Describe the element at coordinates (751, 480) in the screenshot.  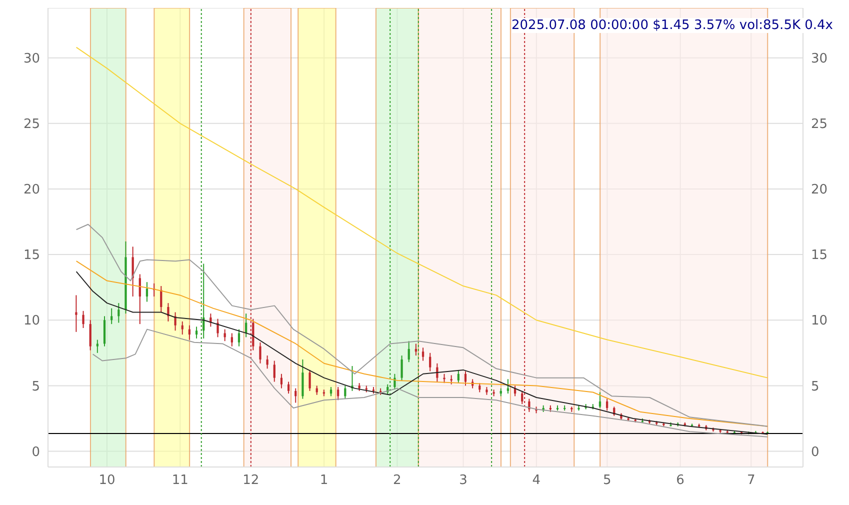
I see `x-tick-label: 7` at that location.